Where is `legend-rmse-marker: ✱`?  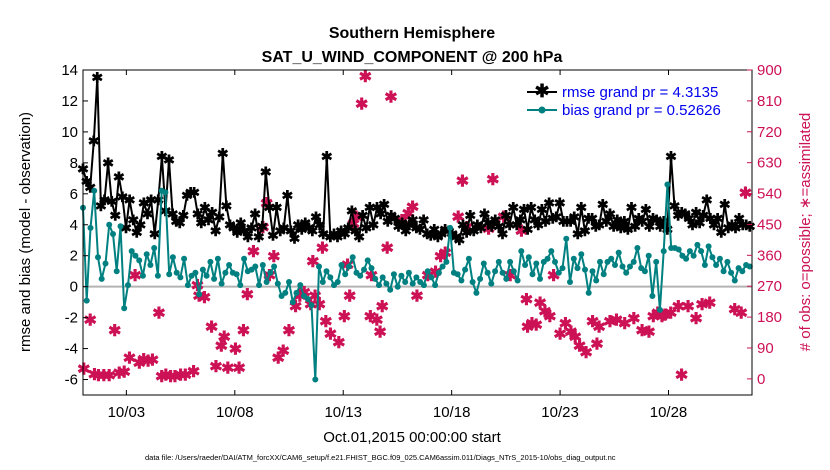
legend-rmse-marker: ✱ is located at coordinates (541, 91).